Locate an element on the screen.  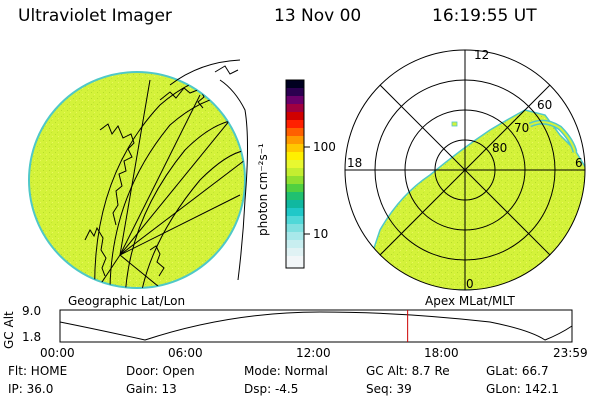
colorbar-tick-10: 10 is located at coordinates (321, 234).